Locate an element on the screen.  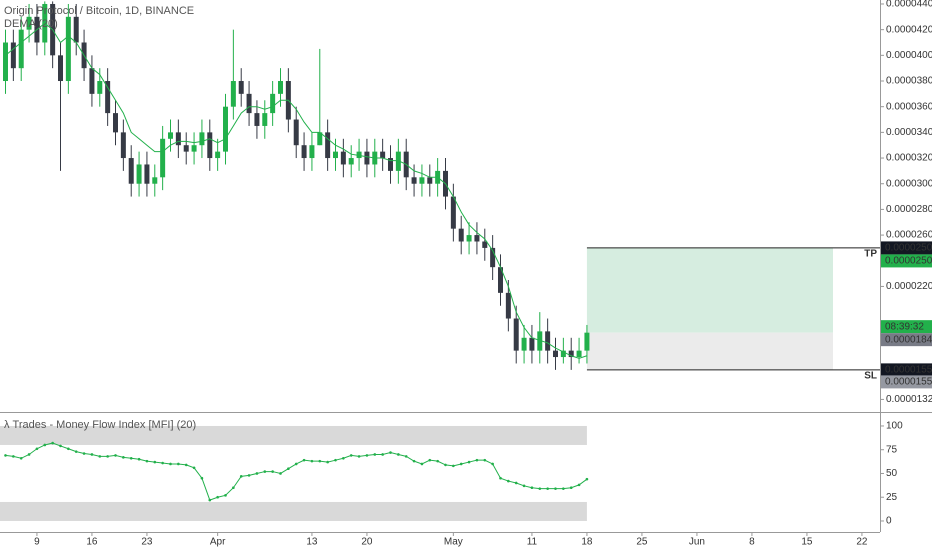
y-tick-label: 0 is located at coordinates (889, 521).